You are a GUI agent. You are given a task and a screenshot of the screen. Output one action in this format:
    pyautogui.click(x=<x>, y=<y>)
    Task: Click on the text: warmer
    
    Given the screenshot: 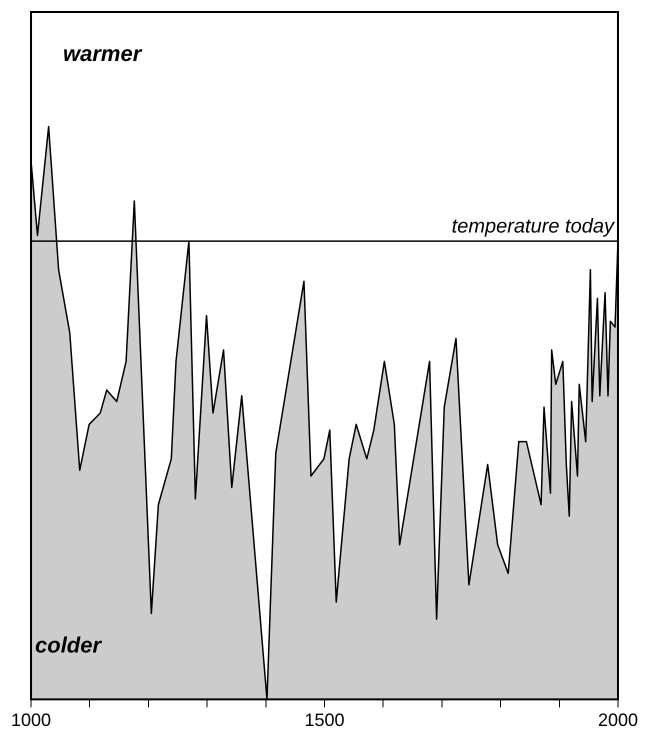 What is the action you would take?
    pyautogui.click(x=103, y=53)
    